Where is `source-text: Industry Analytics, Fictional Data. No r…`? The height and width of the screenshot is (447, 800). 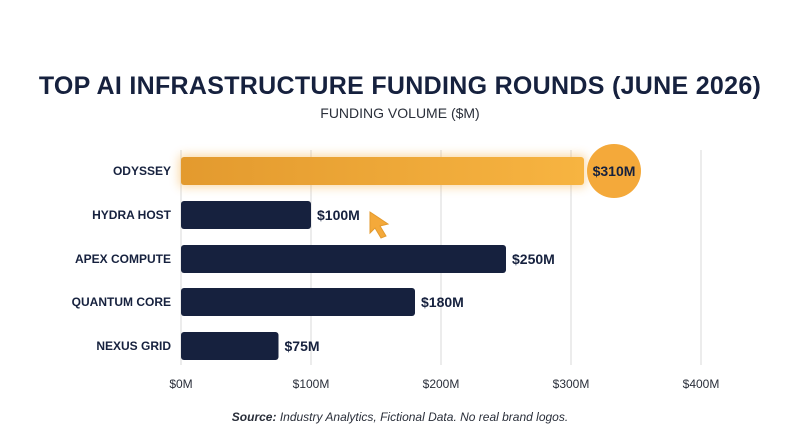
source-text: Industry Analytics, Fictional Data. No r… is located at coordinates (422, 417).